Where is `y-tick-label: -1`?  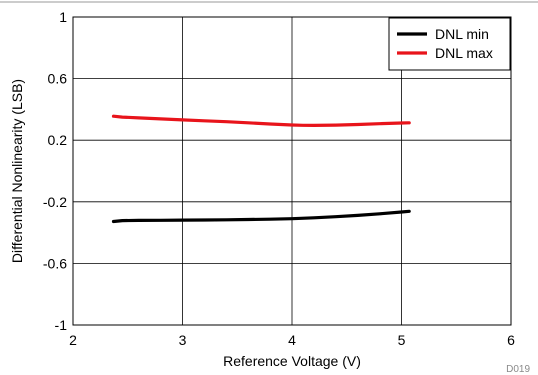
y-tick-label: -1 is located at coordinates (61, 325).